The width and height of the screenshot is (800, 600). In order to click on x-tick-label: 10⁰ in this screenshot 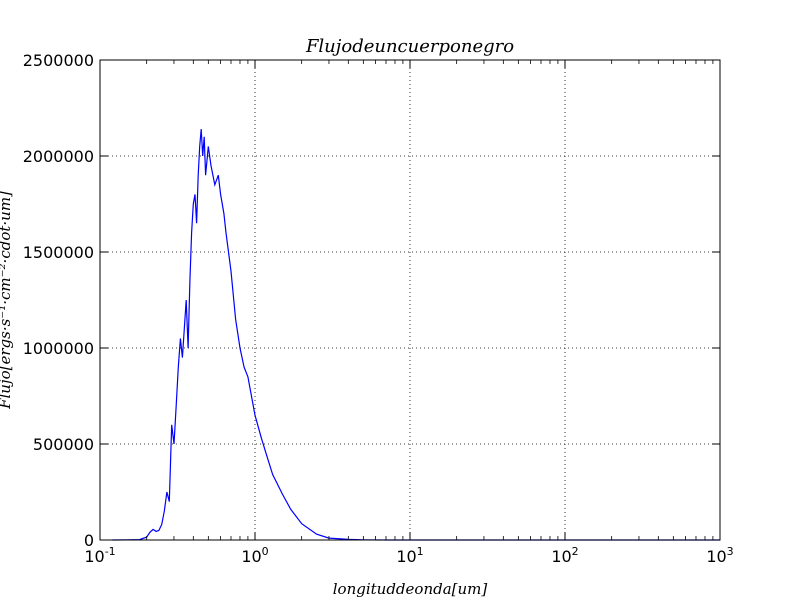, I will do `click(254, 555)`.